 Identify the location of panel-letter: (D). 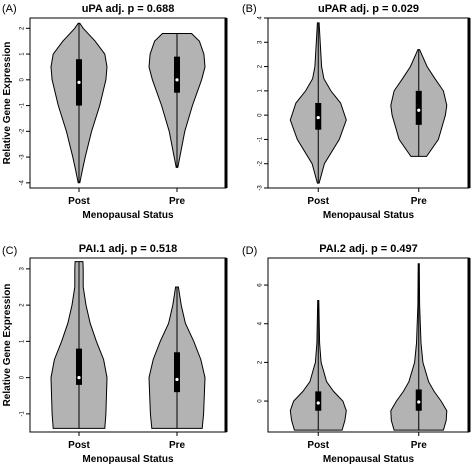
(249, 251).